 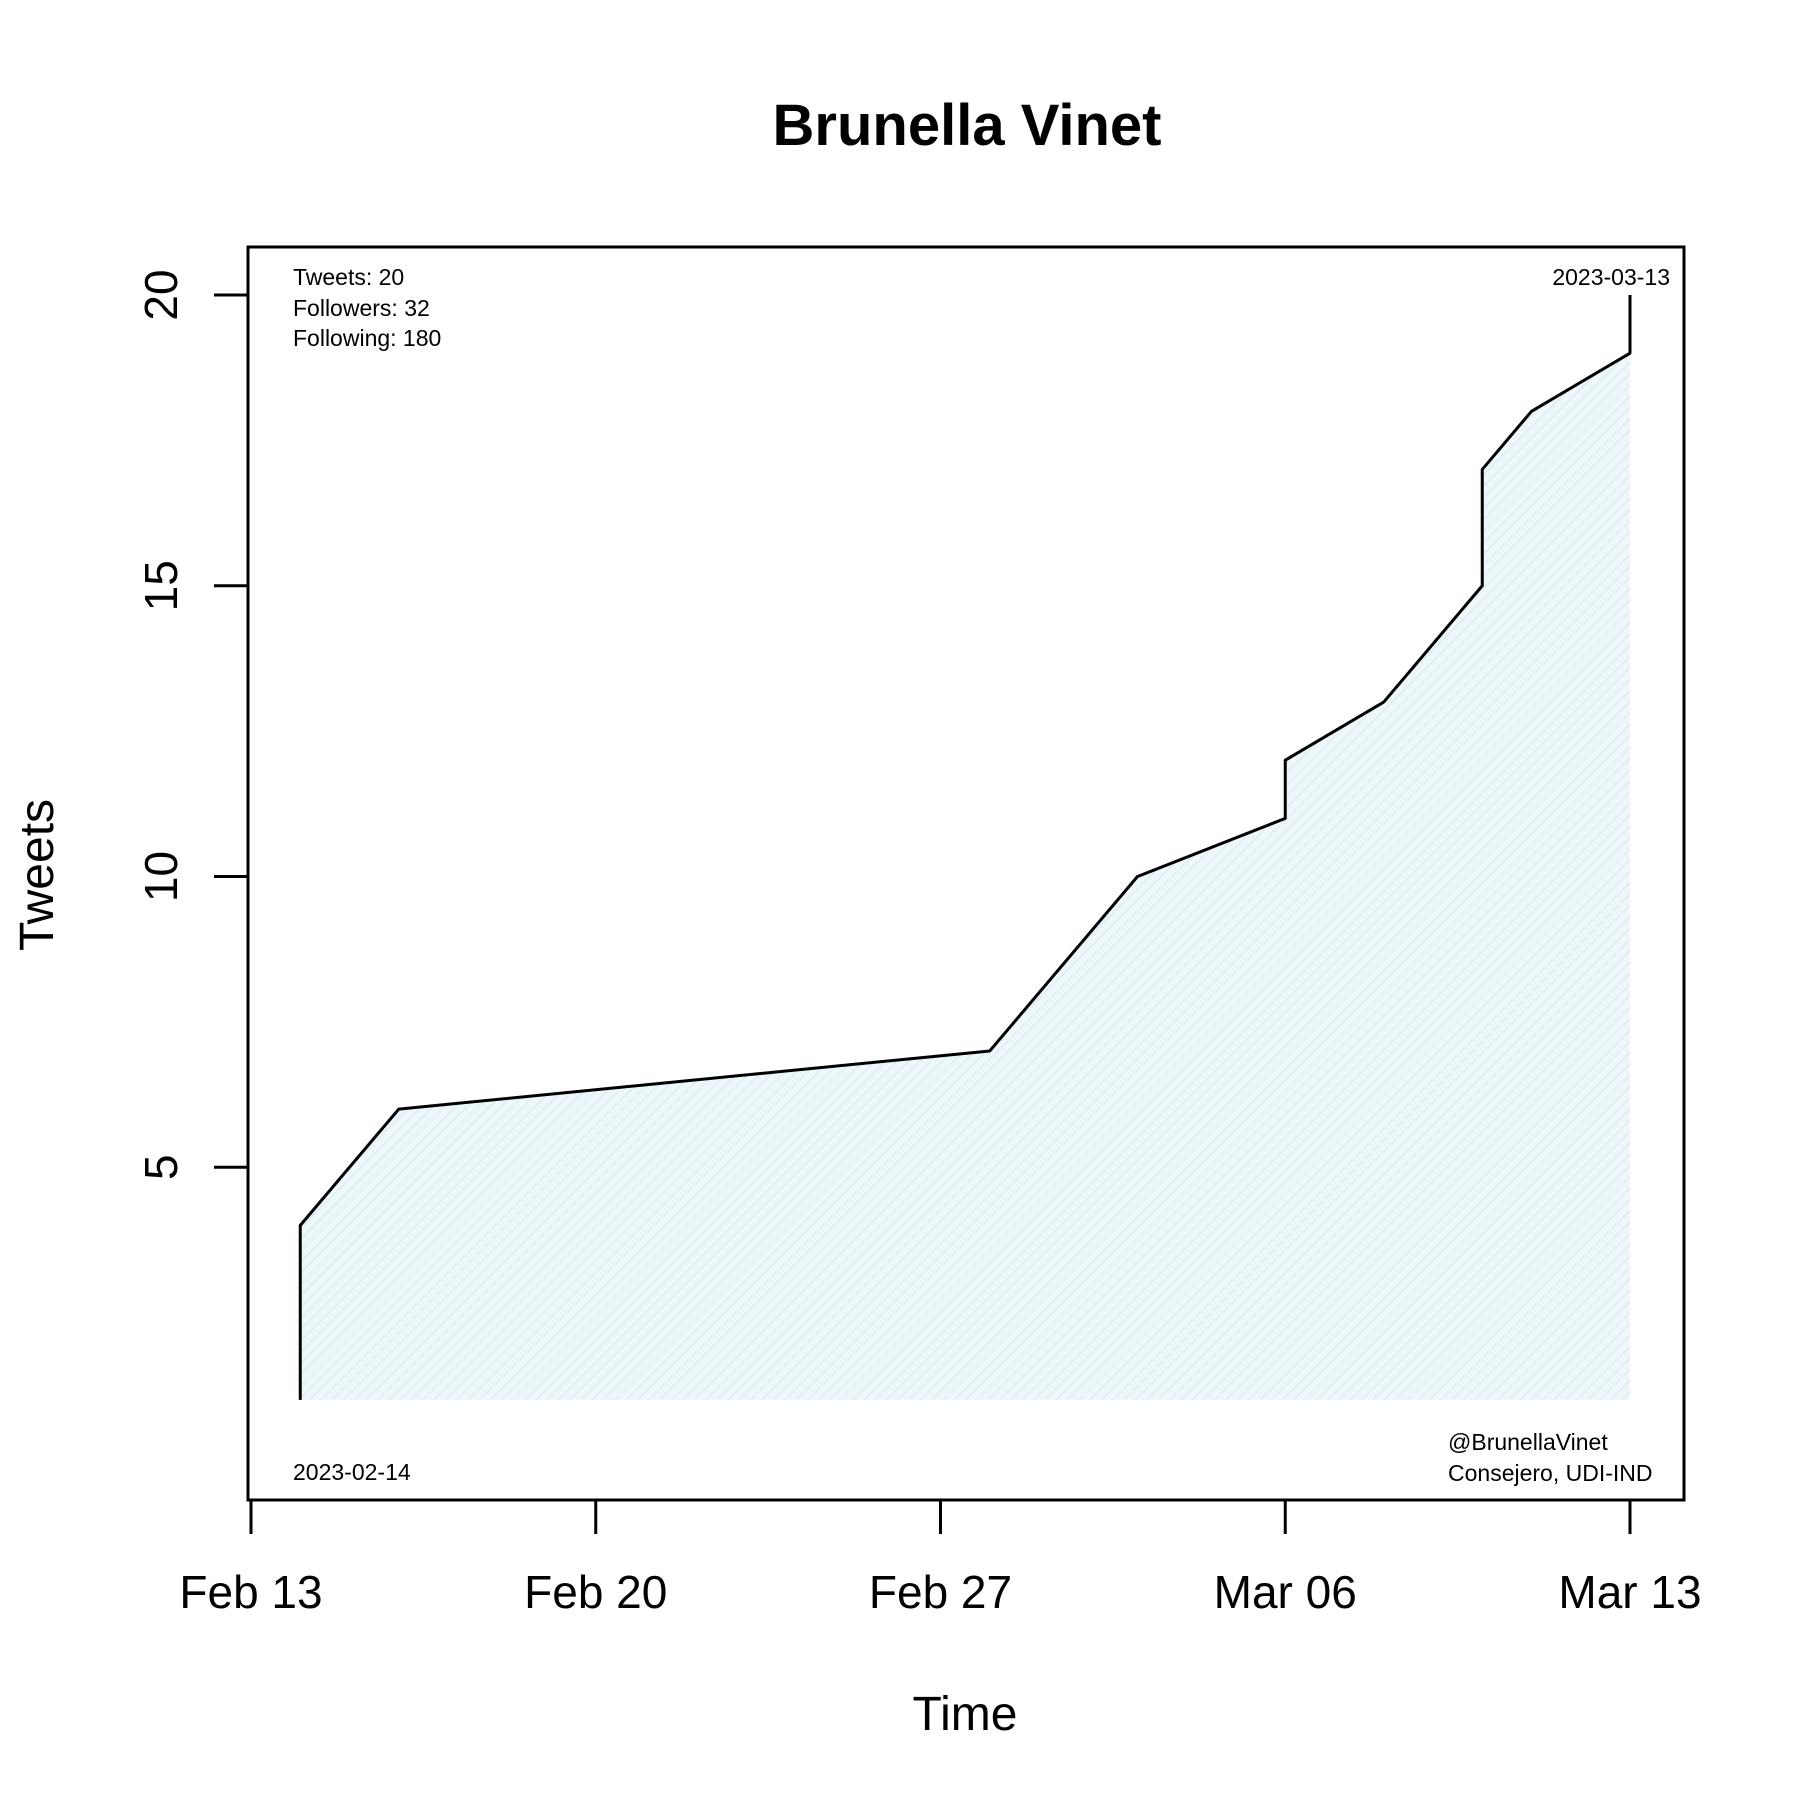 I want to click on chart-title: Brunella Vinet, so click(x=967, y=125).